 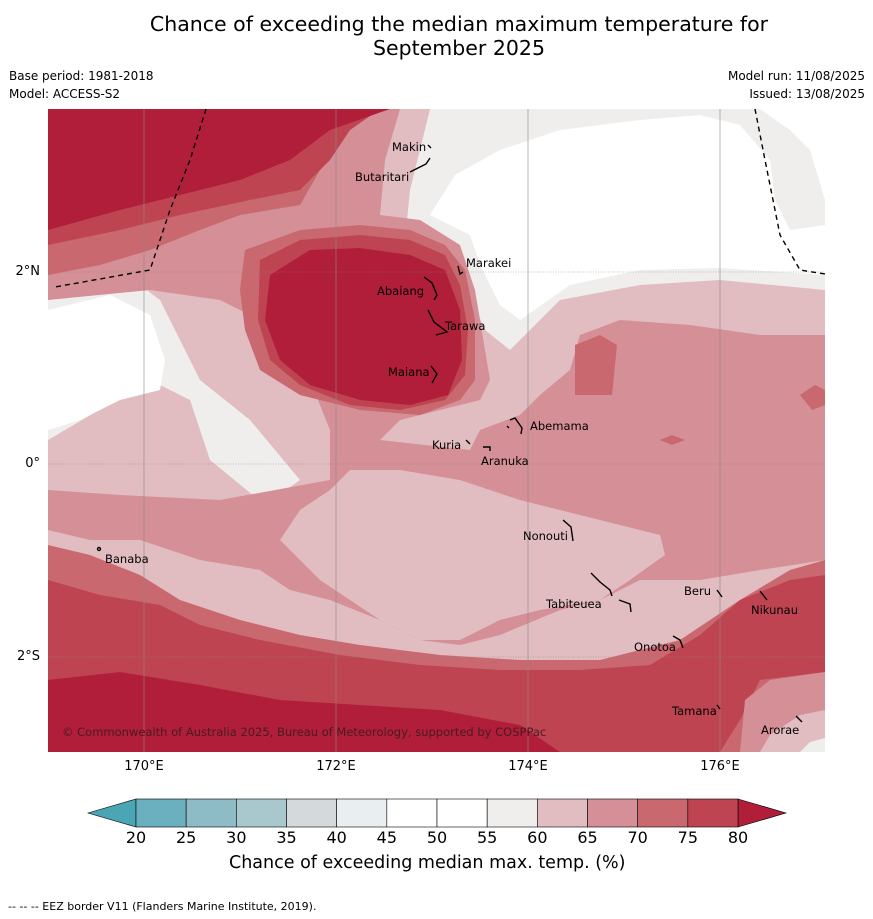 What do you see at coordinates (573, 604) in the screenshot?
I see `label-tabiteuea: Tabiteuea` at bounding box center [573, 604].